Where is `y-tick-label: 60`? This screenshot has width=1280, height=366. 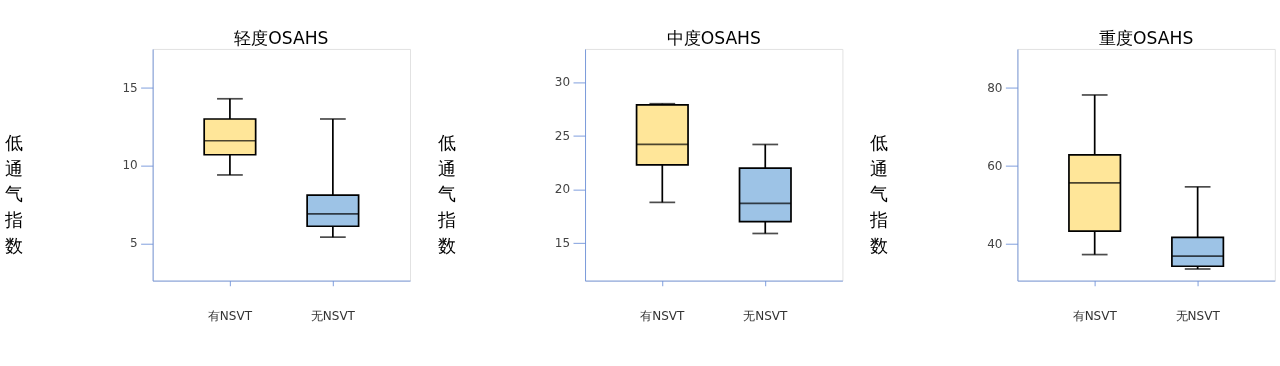
y-tick-label: 60 is located at coordinates (995, 165).